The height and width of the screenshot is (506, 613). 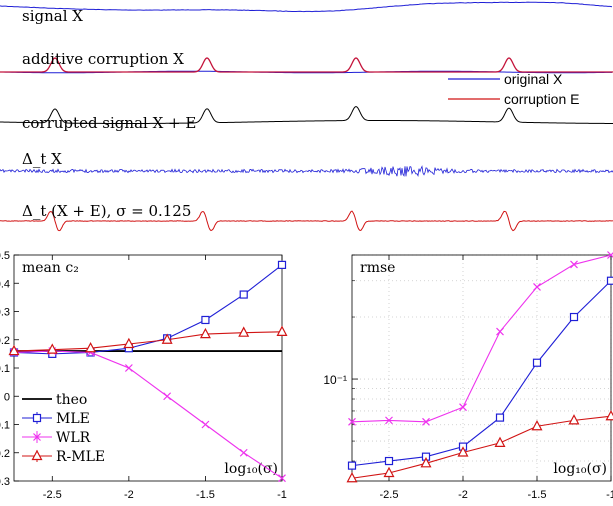 I want to click on strip-corrupted: corrupted signal X + E, so click(x=306, y=119).